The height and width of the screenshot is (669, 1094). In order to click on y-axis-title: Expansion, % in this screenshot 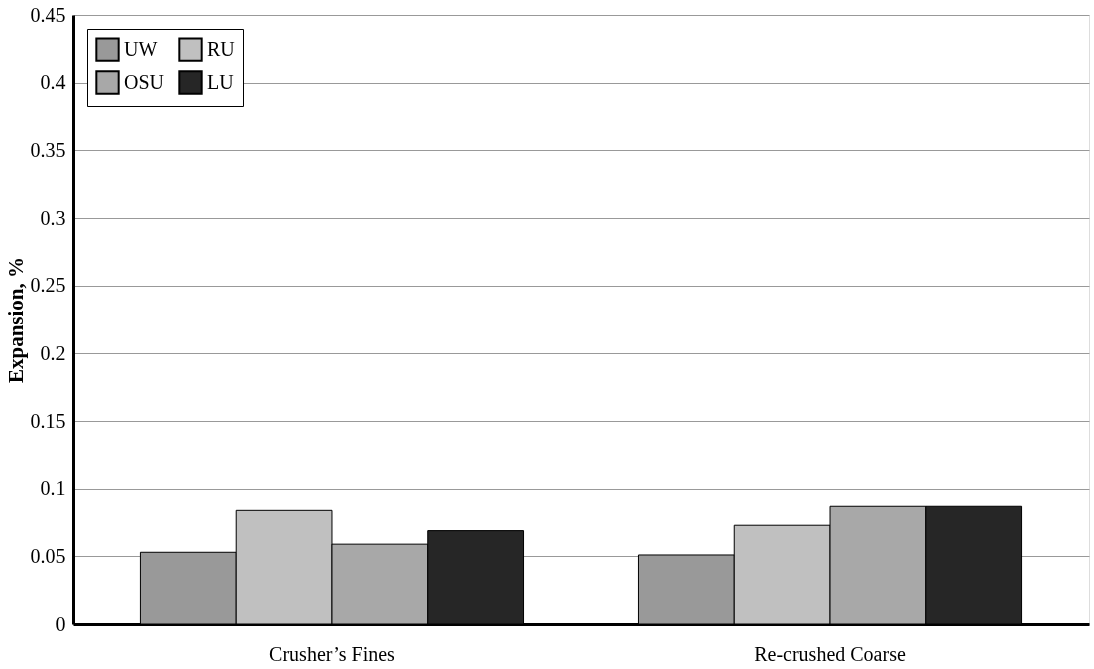, I will do `click(15, 320)`.